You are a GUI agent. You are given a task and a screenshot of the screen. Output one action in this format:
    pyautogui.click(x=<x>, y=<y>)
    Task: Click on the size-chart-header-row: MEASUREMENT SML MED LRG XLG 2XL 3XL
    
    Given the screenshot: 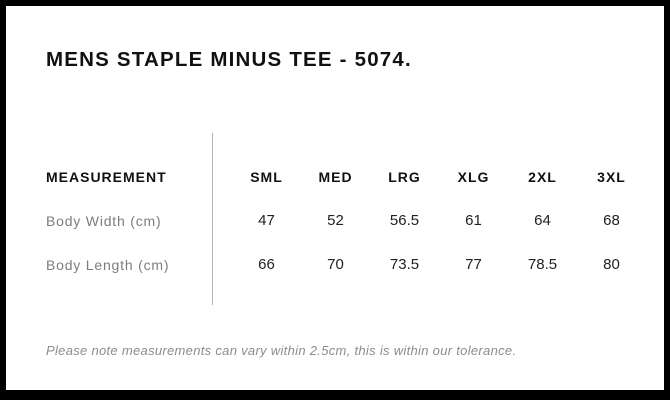 What is the action you would take?
    pyautogui.click(x=346, y=177)
    